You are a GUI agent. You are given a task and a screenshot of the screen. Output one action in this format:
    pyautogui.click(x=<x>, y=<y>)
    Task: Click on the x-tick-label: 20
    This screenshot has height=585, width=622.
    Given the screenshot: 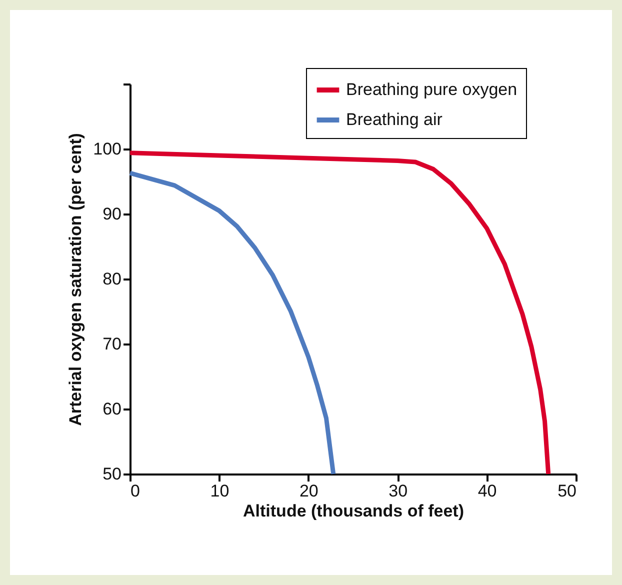 What is the action you would take?
    pyautogui.click(x=308, y=491)
    